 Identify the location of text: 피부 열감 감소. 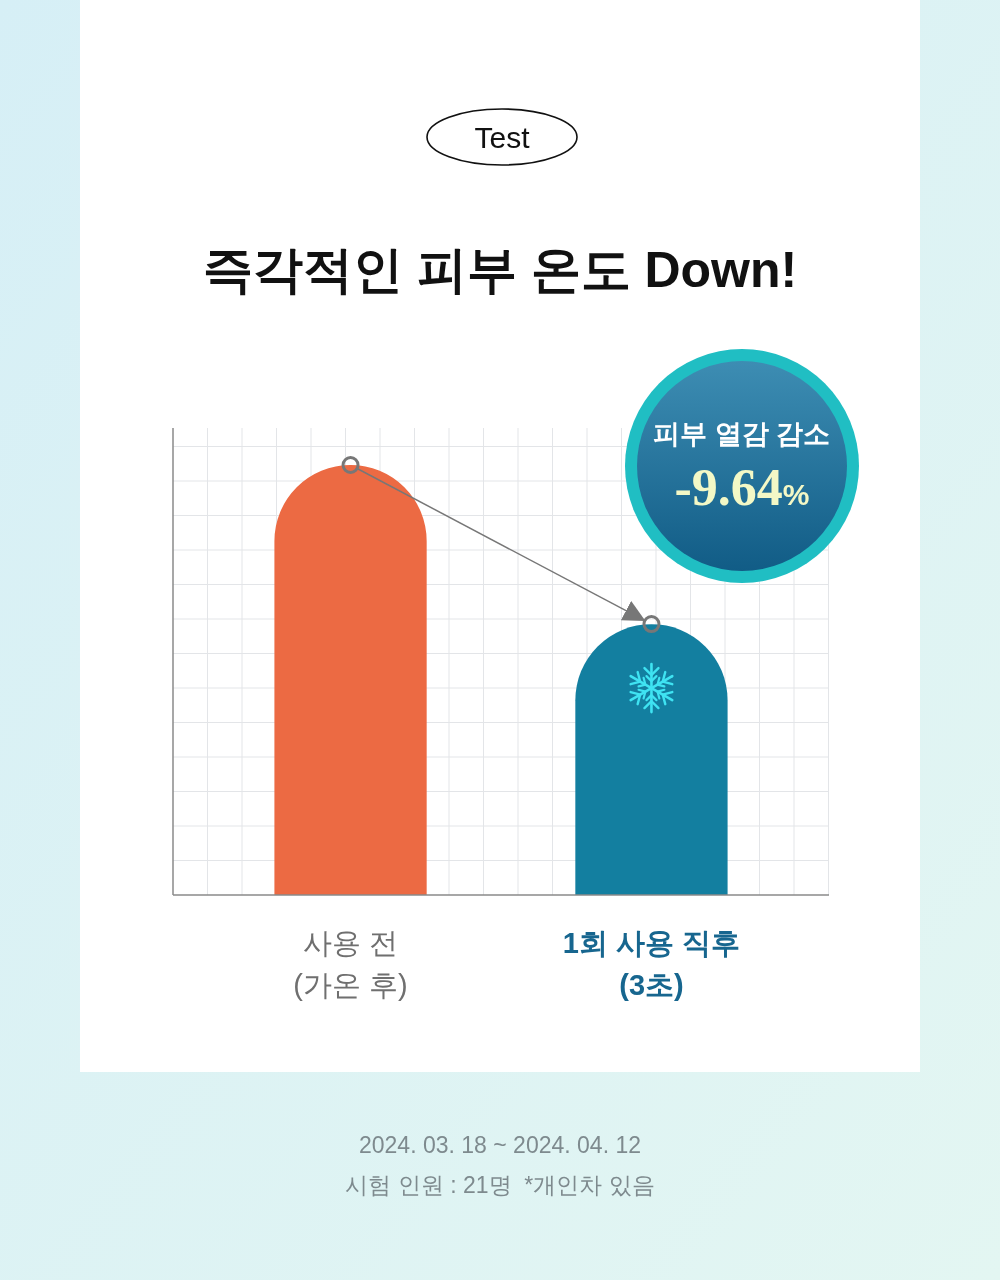
(742, 434).